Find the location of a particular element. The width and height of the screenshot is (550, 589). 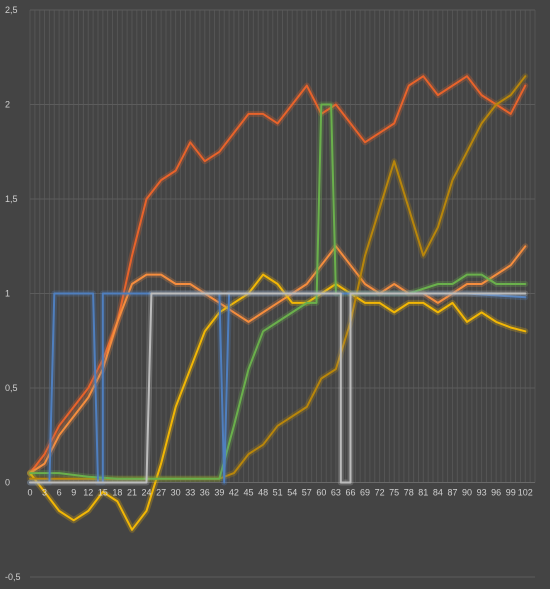

y-tick-label: 0,5 is located at coordinates (11, 388).